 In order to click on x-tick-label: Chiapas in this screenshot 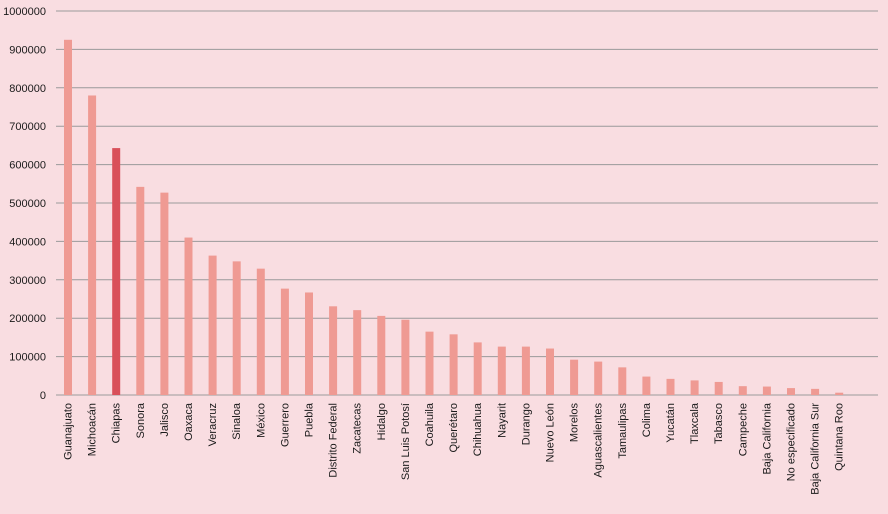, I will do `click(117, 423)`.